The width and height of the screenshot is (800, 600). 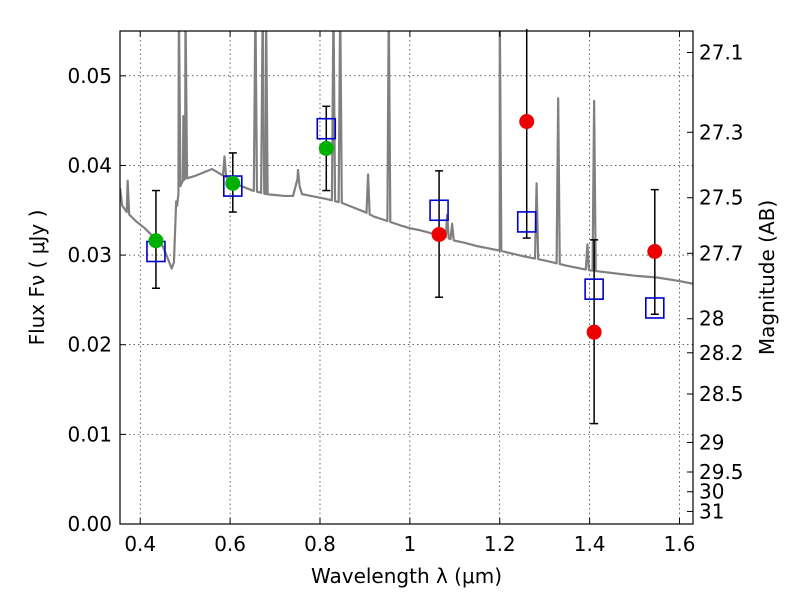 I want to click on y-tick-label: 0.00, so click(x=89, y=524).